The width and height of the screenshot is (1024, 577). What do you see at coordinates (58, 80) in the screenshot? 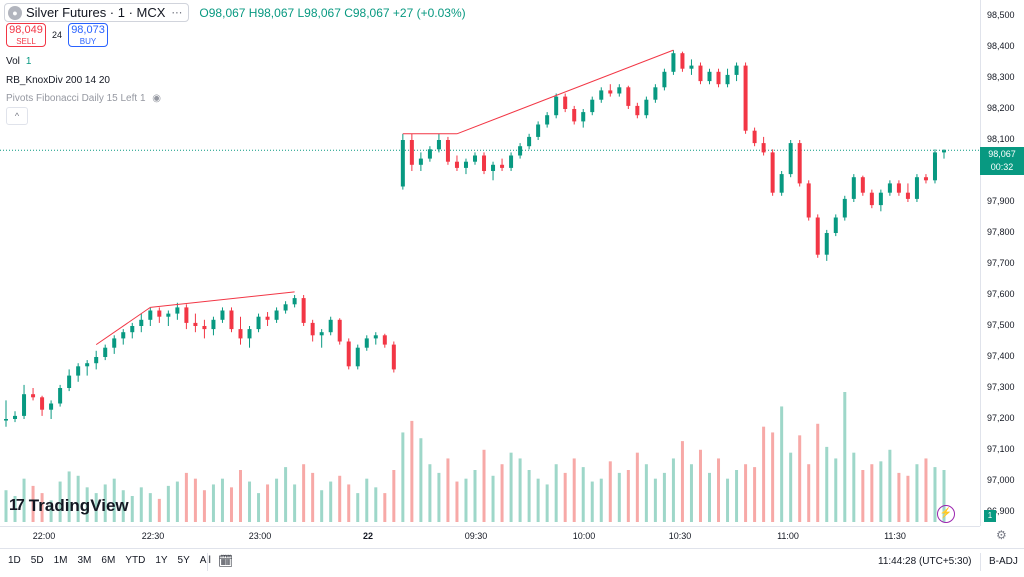
I see `knox-legend: RB_KnoxDiv 200 14 20` at bounding box center [58, 80].